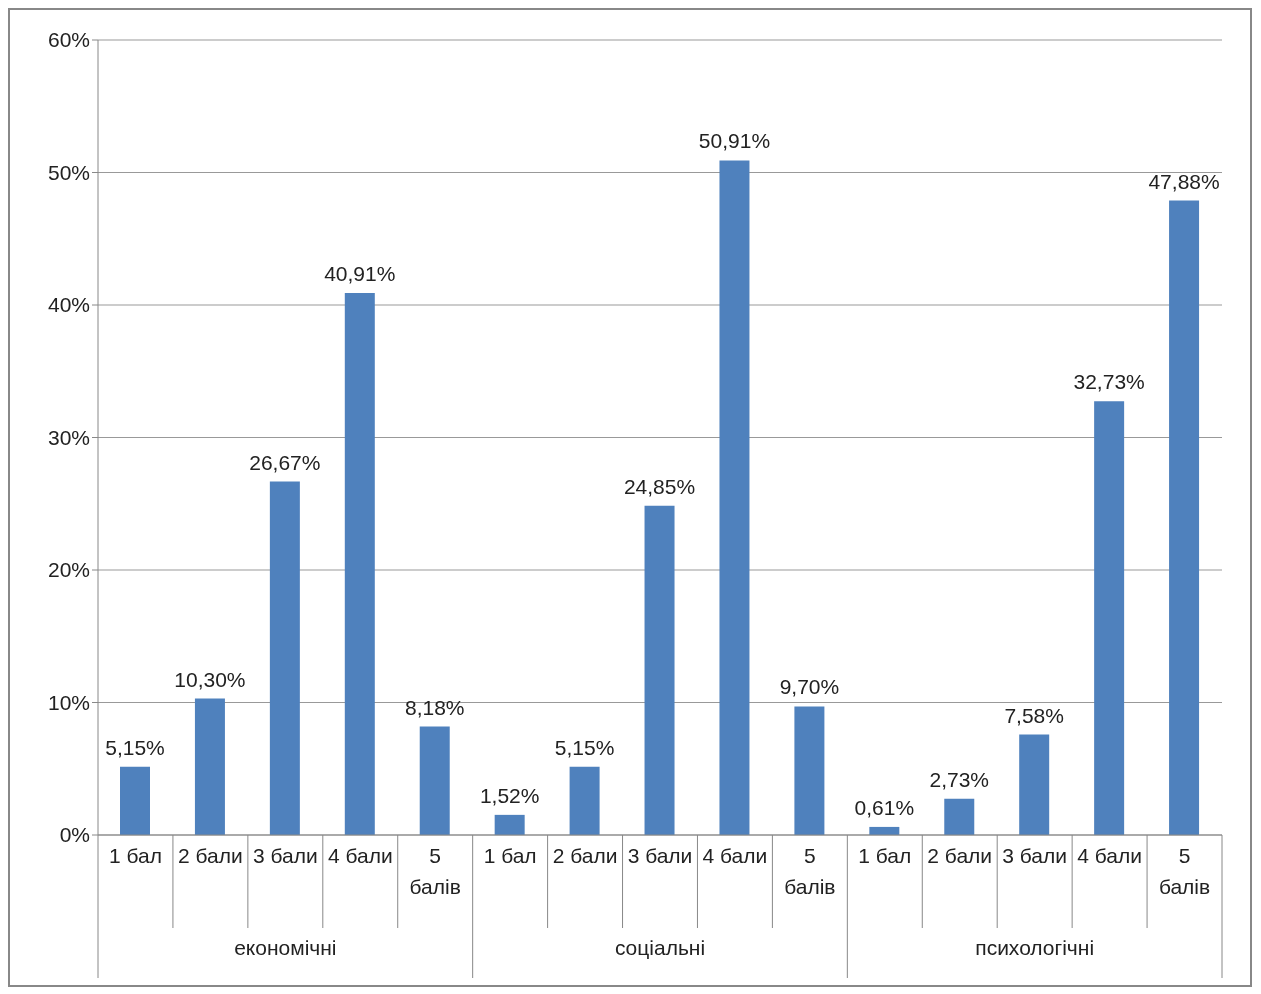  Describe the element at coordinates (1035, 947) in the screenshot. I see `text: психологічні` at that location.